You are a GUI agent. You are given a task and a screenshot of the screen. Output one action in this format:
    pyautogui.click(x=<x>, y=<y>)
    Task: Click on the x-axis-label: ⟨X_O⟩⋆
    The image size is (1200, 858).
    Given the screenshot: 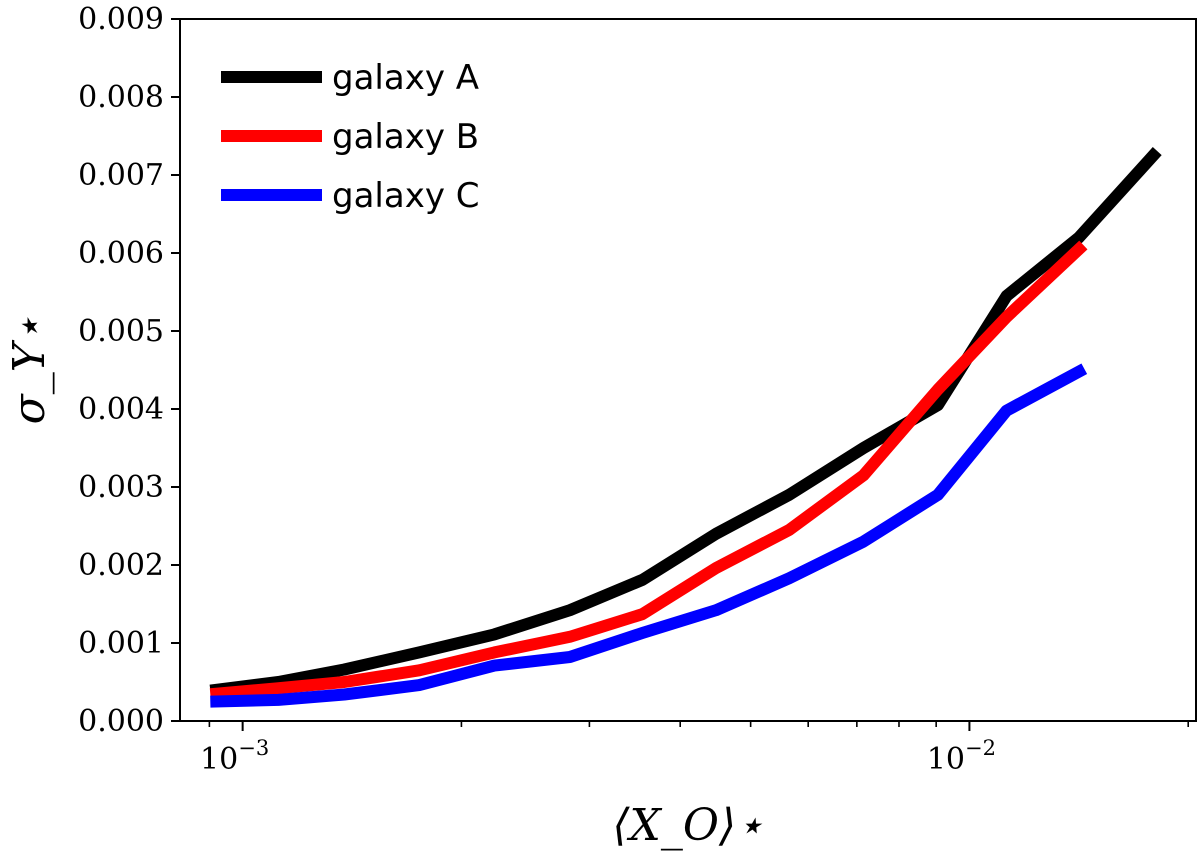 What is the action you would take?
    pyautogui.click(x=687, y=825)
    